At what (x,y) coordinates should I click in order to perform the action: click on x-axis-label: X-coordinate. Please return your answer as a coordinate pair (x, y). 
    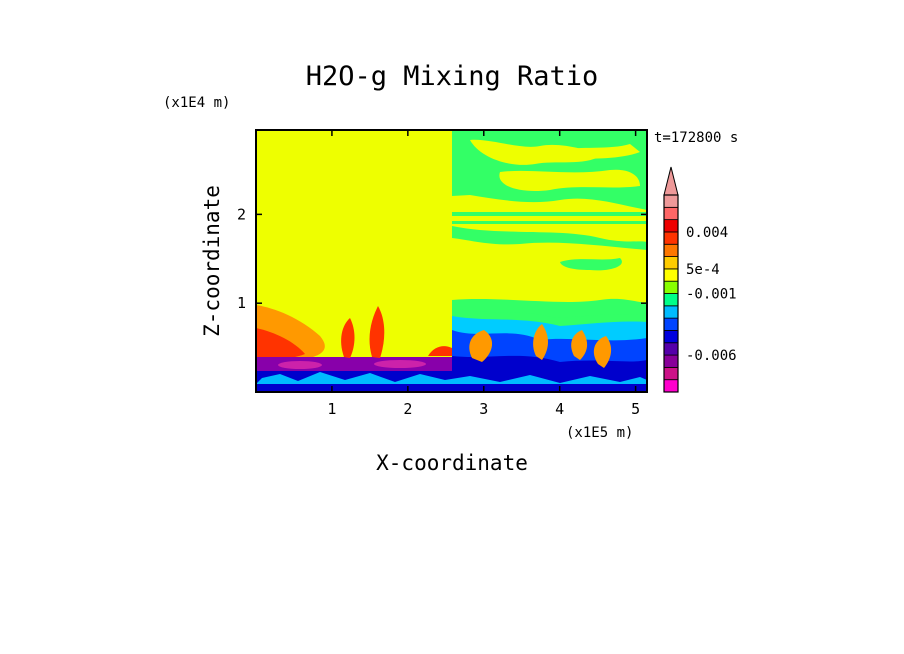
    Looking at the image, I should click on (452, 463).